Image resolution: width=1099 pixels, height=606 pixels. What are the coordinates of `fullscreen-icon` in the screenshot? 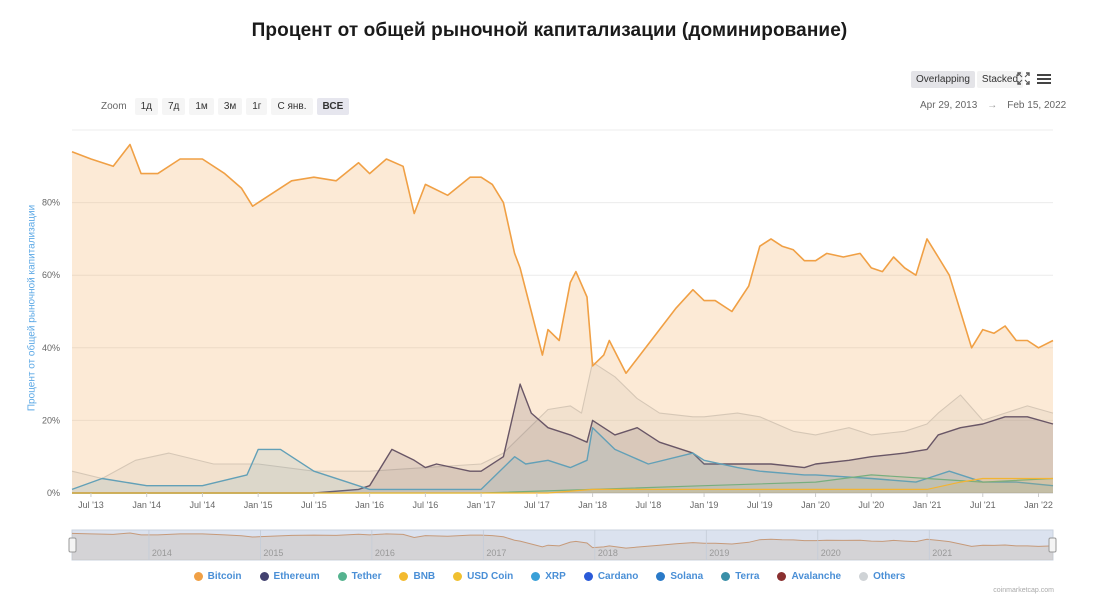 It's located at (1023, 81).